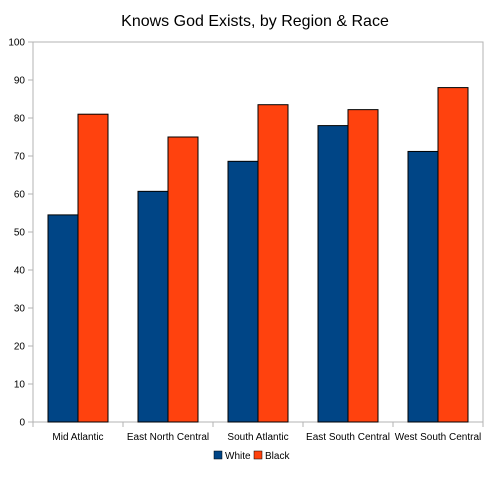  I want to click on y-tick-label: 20, so click(20, 347).